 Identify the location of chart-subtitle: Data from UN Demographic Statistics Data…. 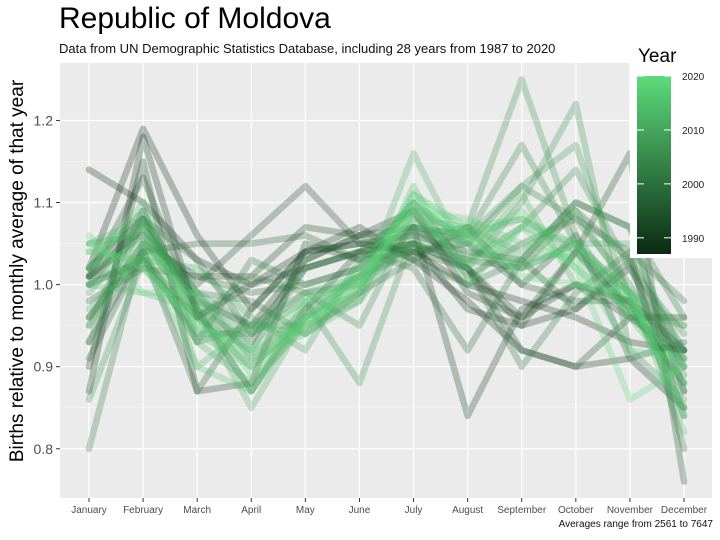
(307, 48).